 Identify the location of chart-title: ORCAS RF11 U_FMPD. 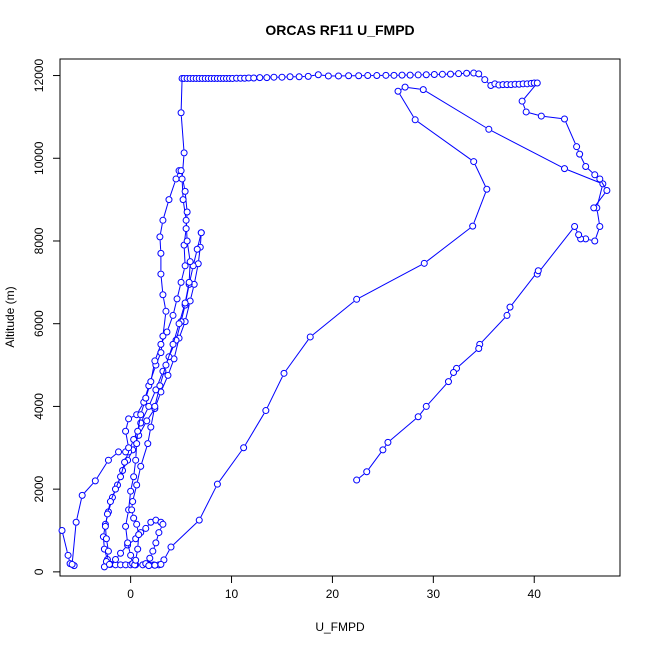
(339, 30).